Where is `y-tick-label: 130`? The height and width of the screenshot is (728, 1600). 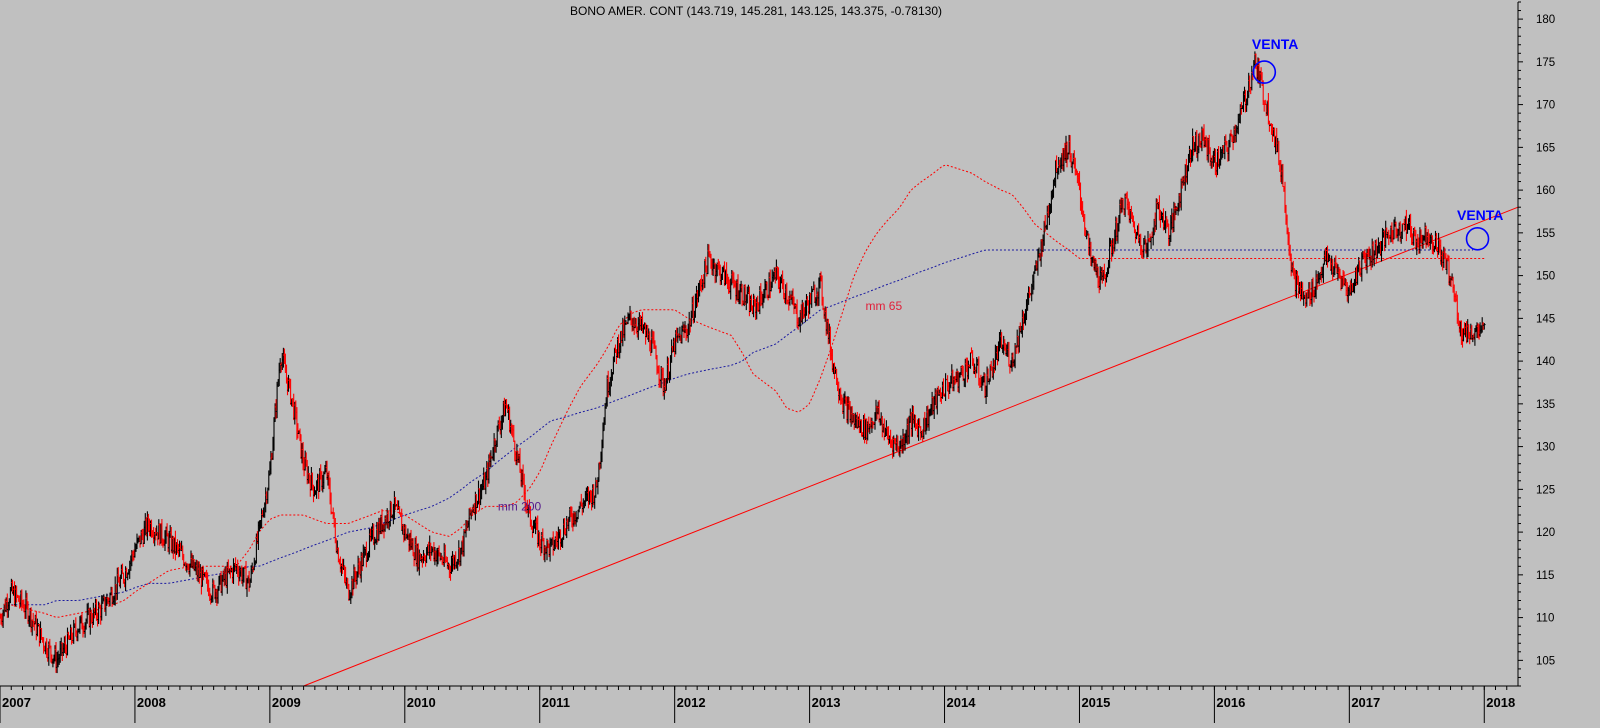
y-tick-label: 130 is located at coordinates (1545, 448).